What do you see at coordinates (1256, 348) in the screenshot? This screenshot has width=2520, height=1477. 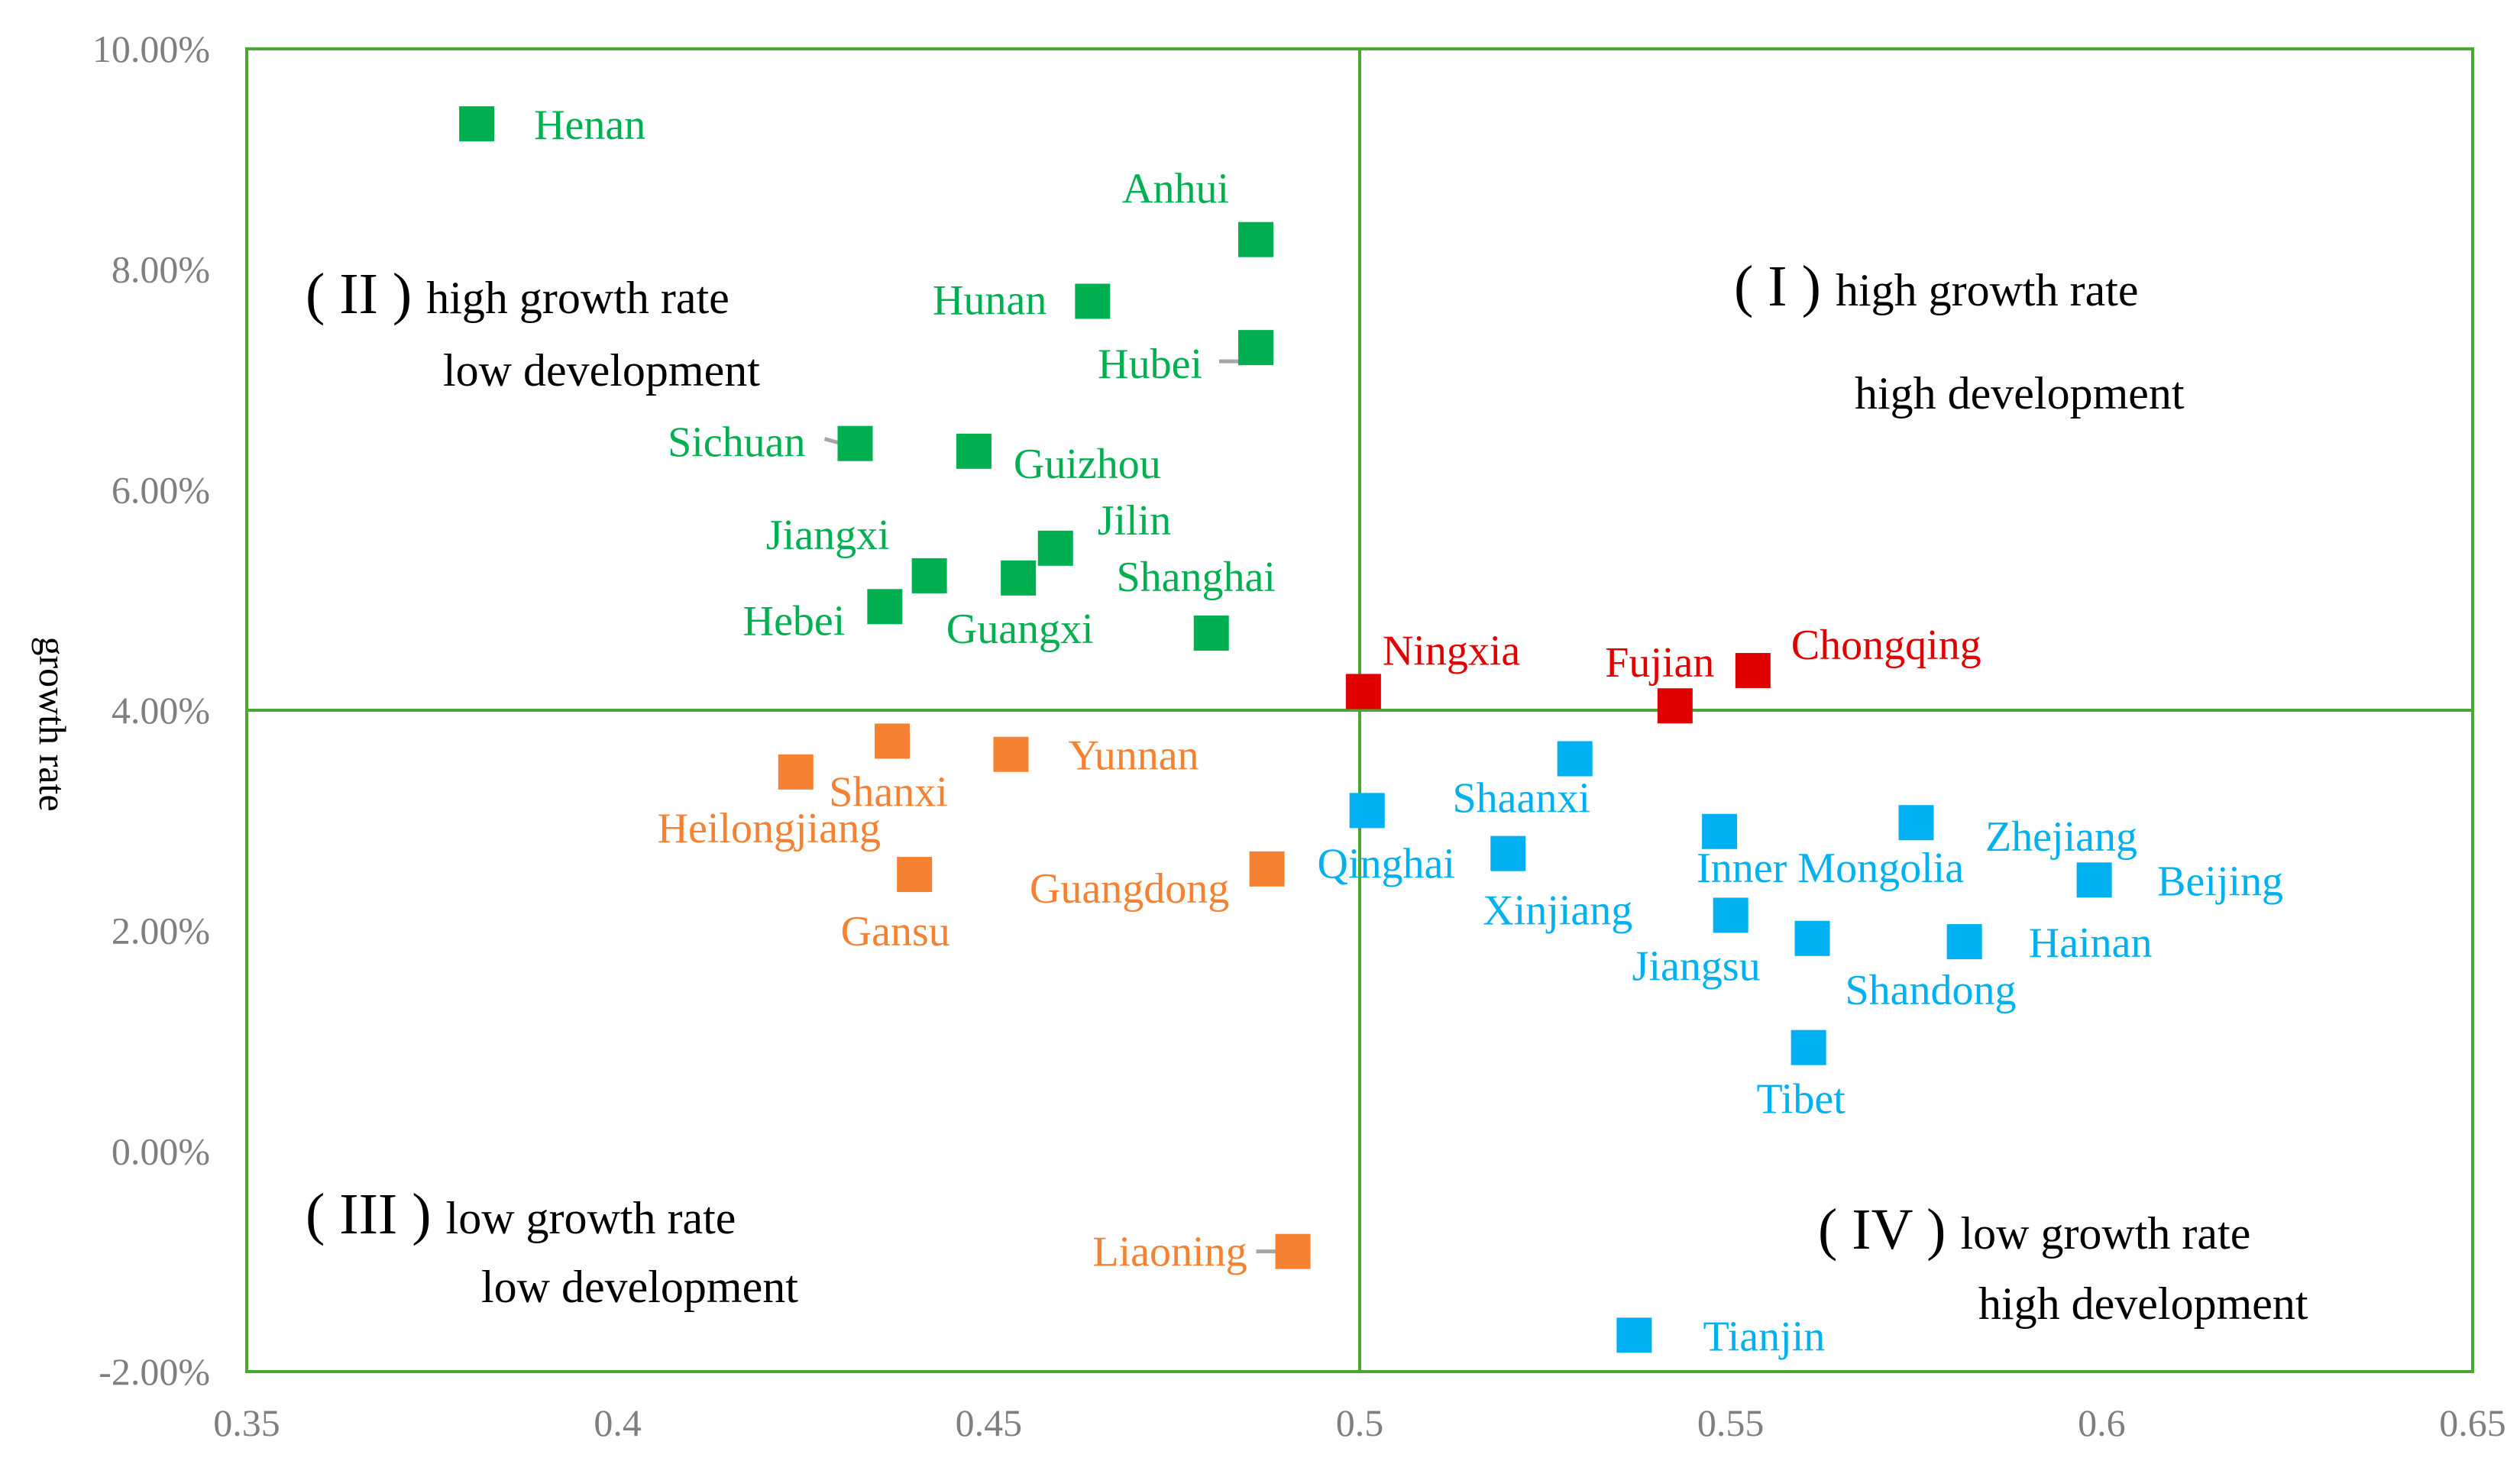 I see `marker-hubei` at bounding box center [1256, 348].